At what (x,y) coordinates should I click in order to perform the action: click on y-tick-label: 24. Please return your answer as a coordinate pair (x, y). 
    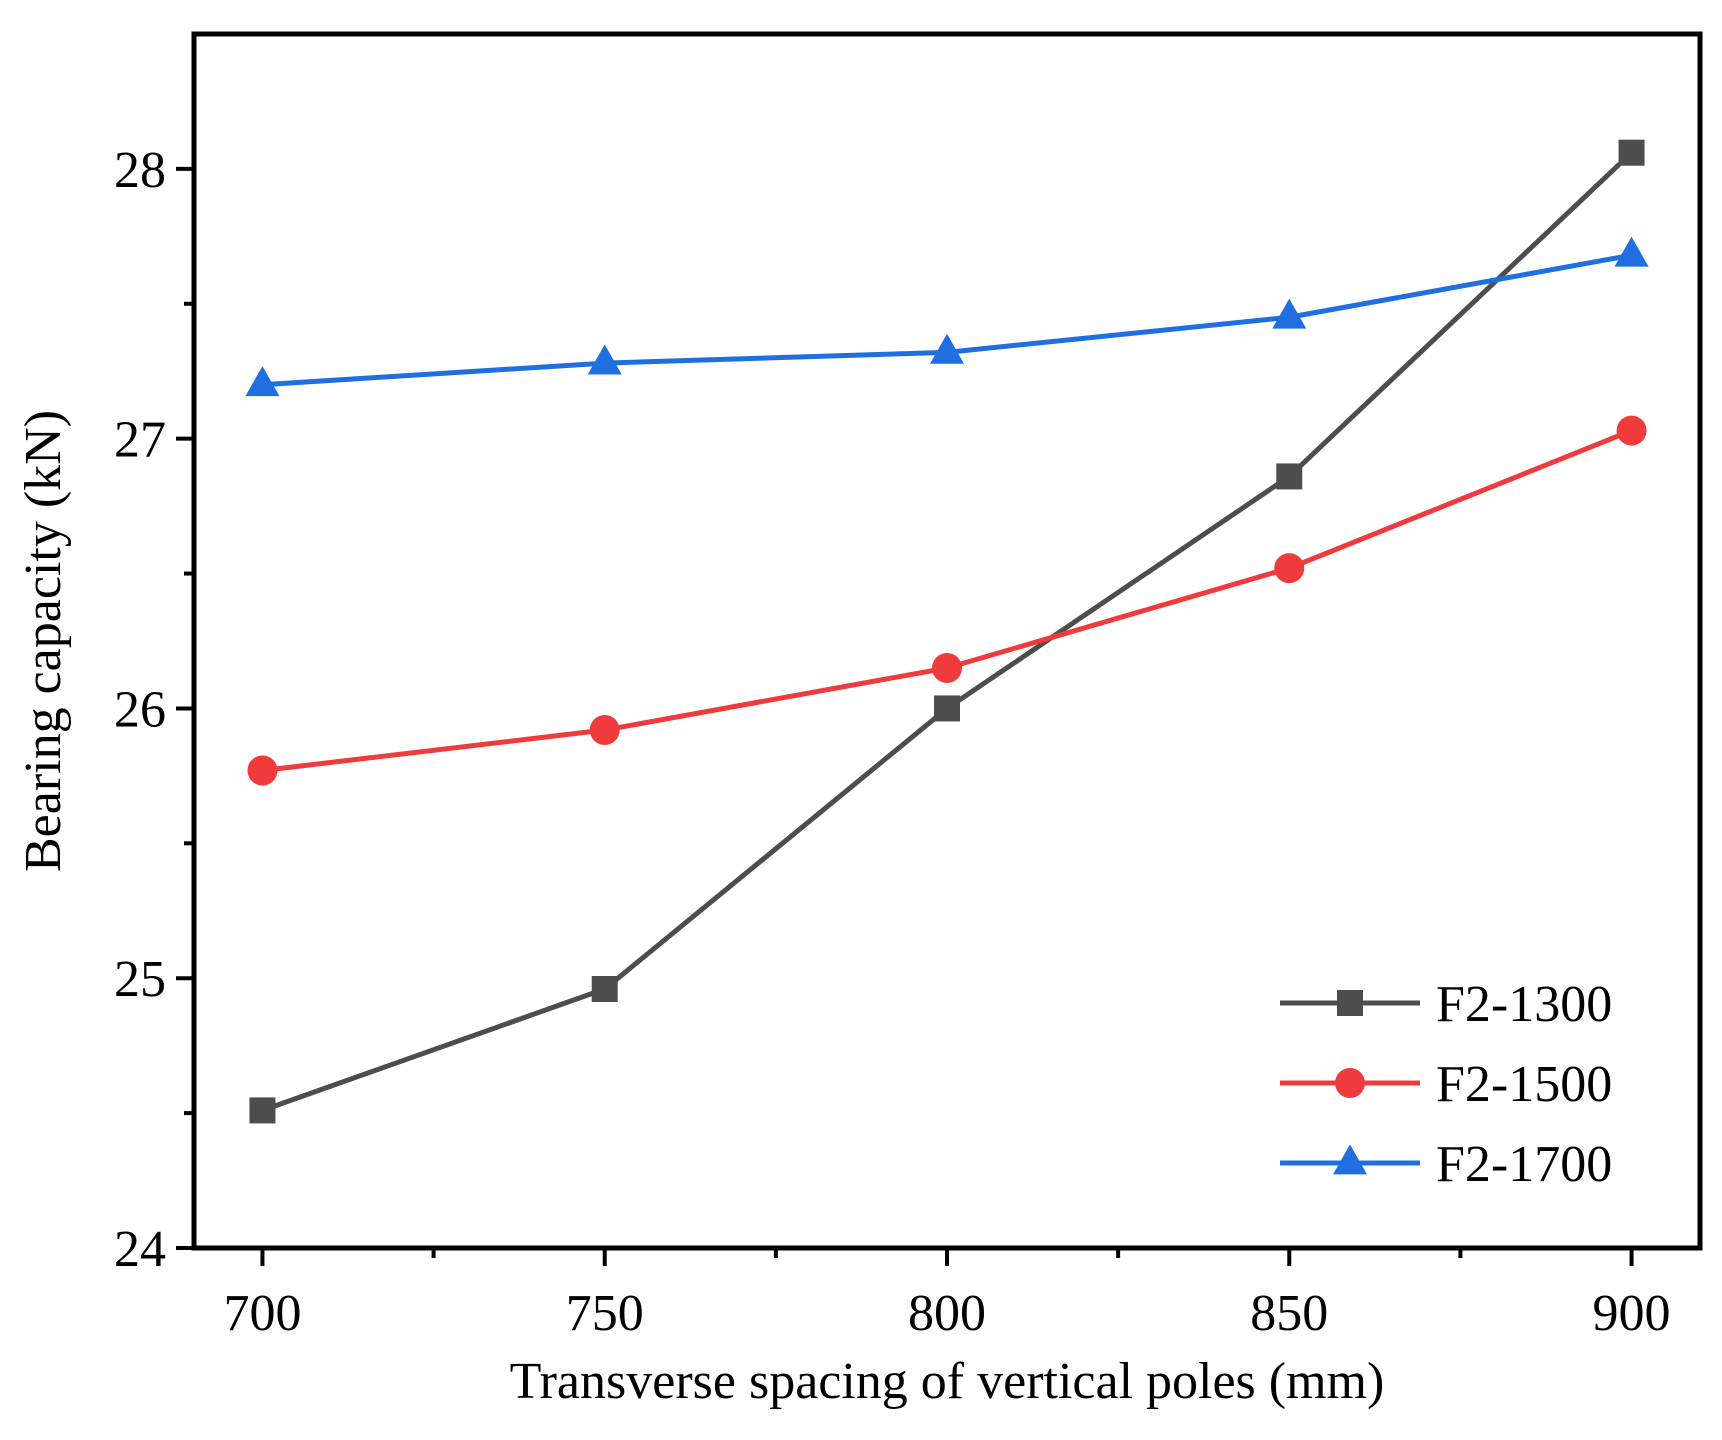
    Looking at the image, I should click on (140, 1249).